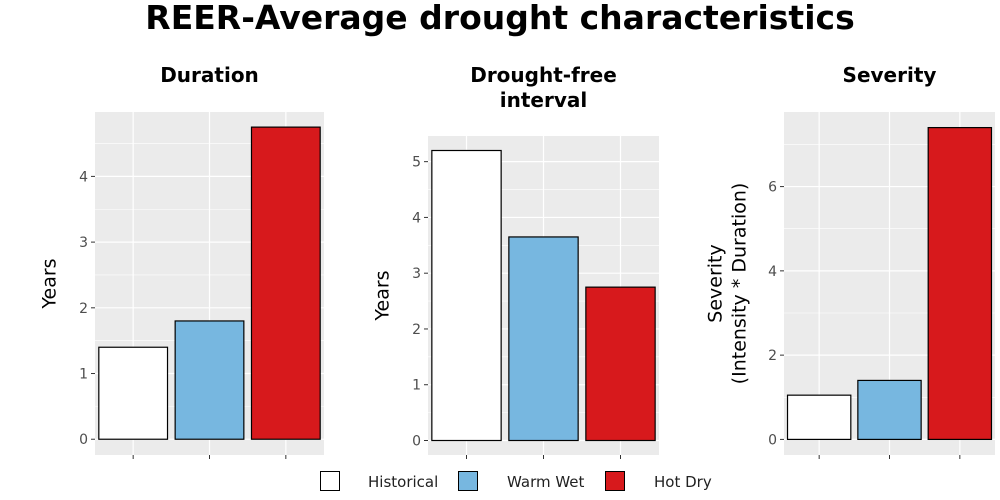  Describe the element at coordinates (772, 188) in the screenshot. I see `y-tick-label: 6` at that location.